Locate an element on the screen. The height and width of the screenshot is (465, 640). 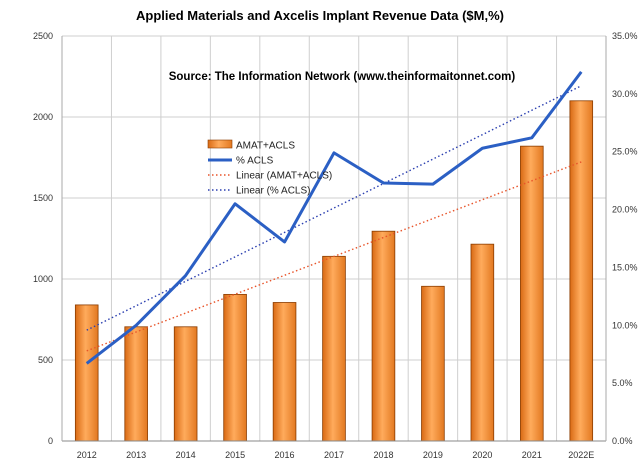
x-tick-label: 2017 is located at coordinates (334, 455).